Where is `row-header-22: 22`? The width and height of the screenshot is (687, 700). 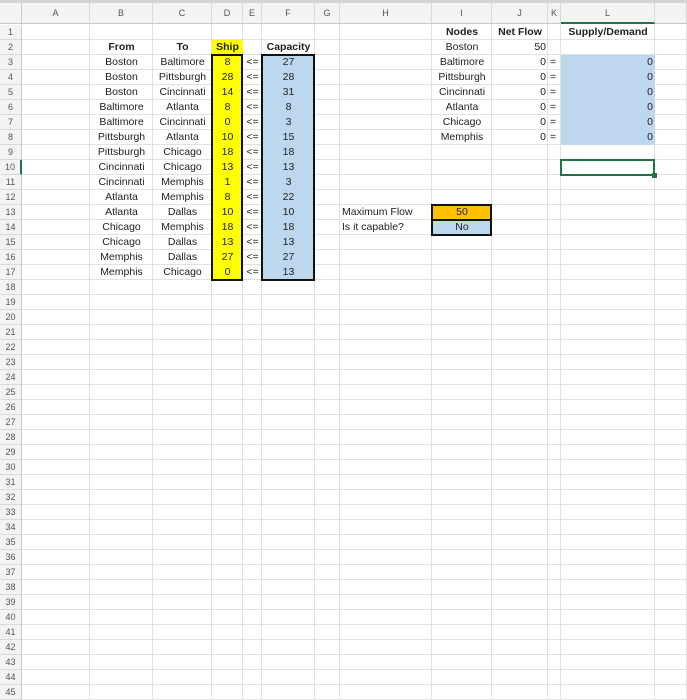 row-header-22: 22 is located at coordinates (11, 347).